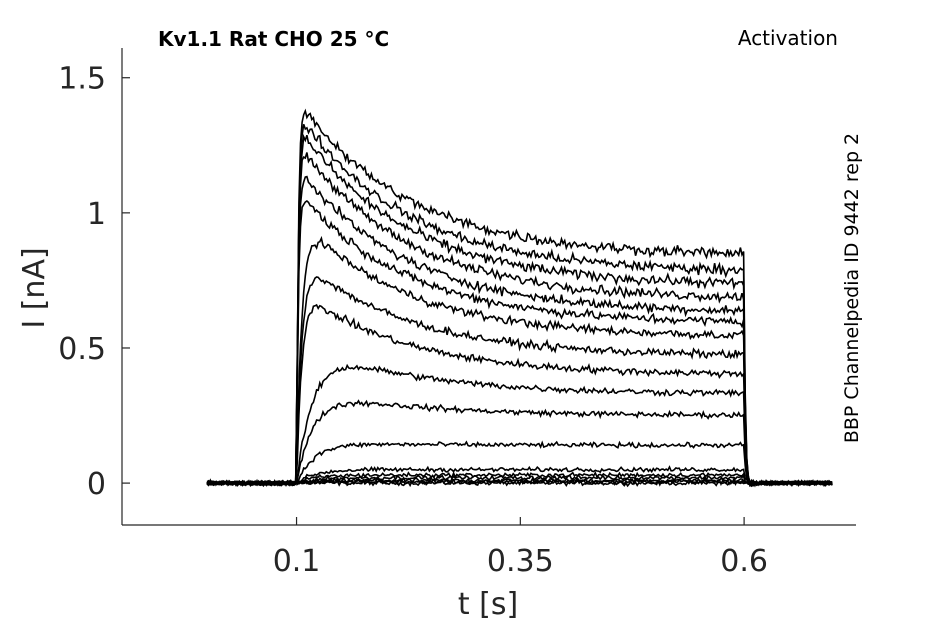  Describe the element at coordinates (96, 214) in the screenshot. I see `y-tick-label: 1` at that location.